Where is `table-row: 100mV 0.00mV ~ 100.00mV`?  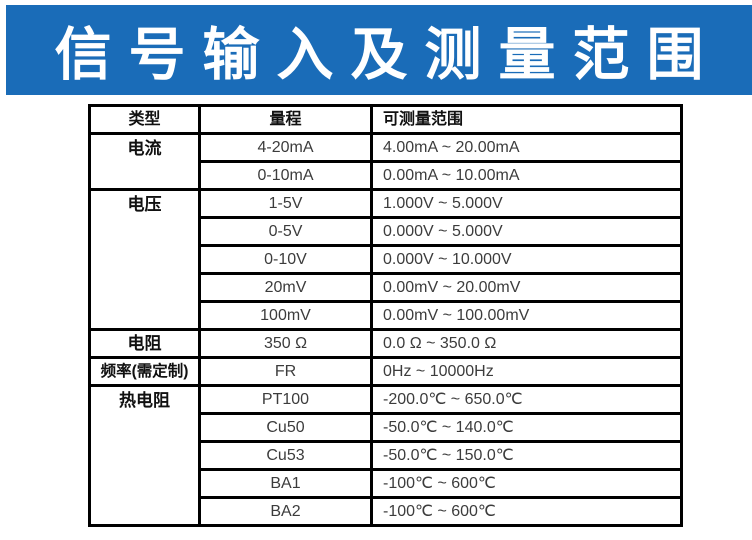
table-row: 100mV 0.00mV ~ 100.00mV is located at coordinates (386, 315).